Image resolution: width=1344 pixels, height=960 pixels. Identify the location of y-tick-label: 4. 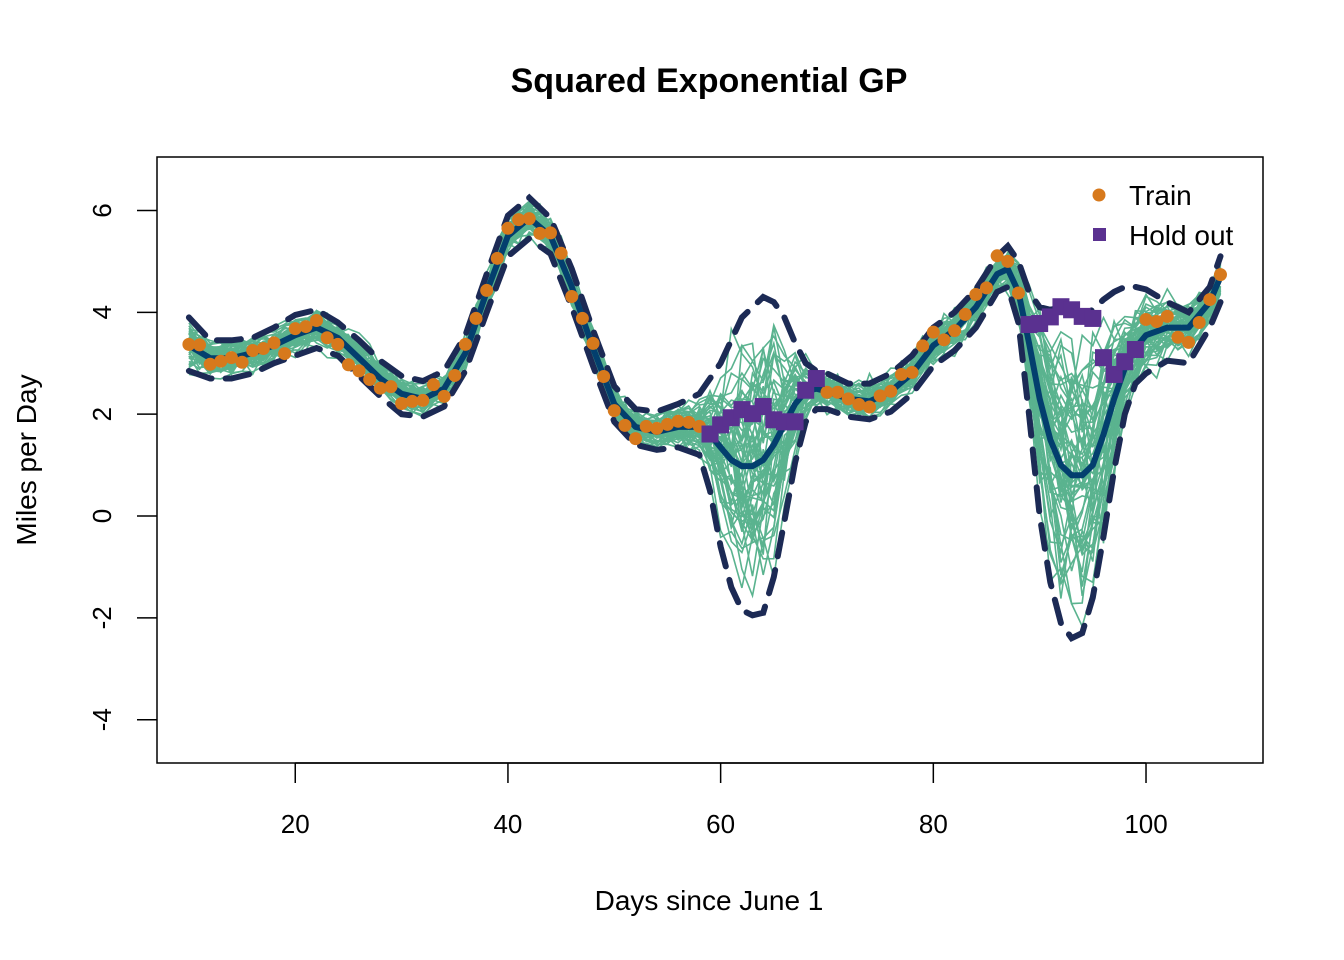
(102, 312).